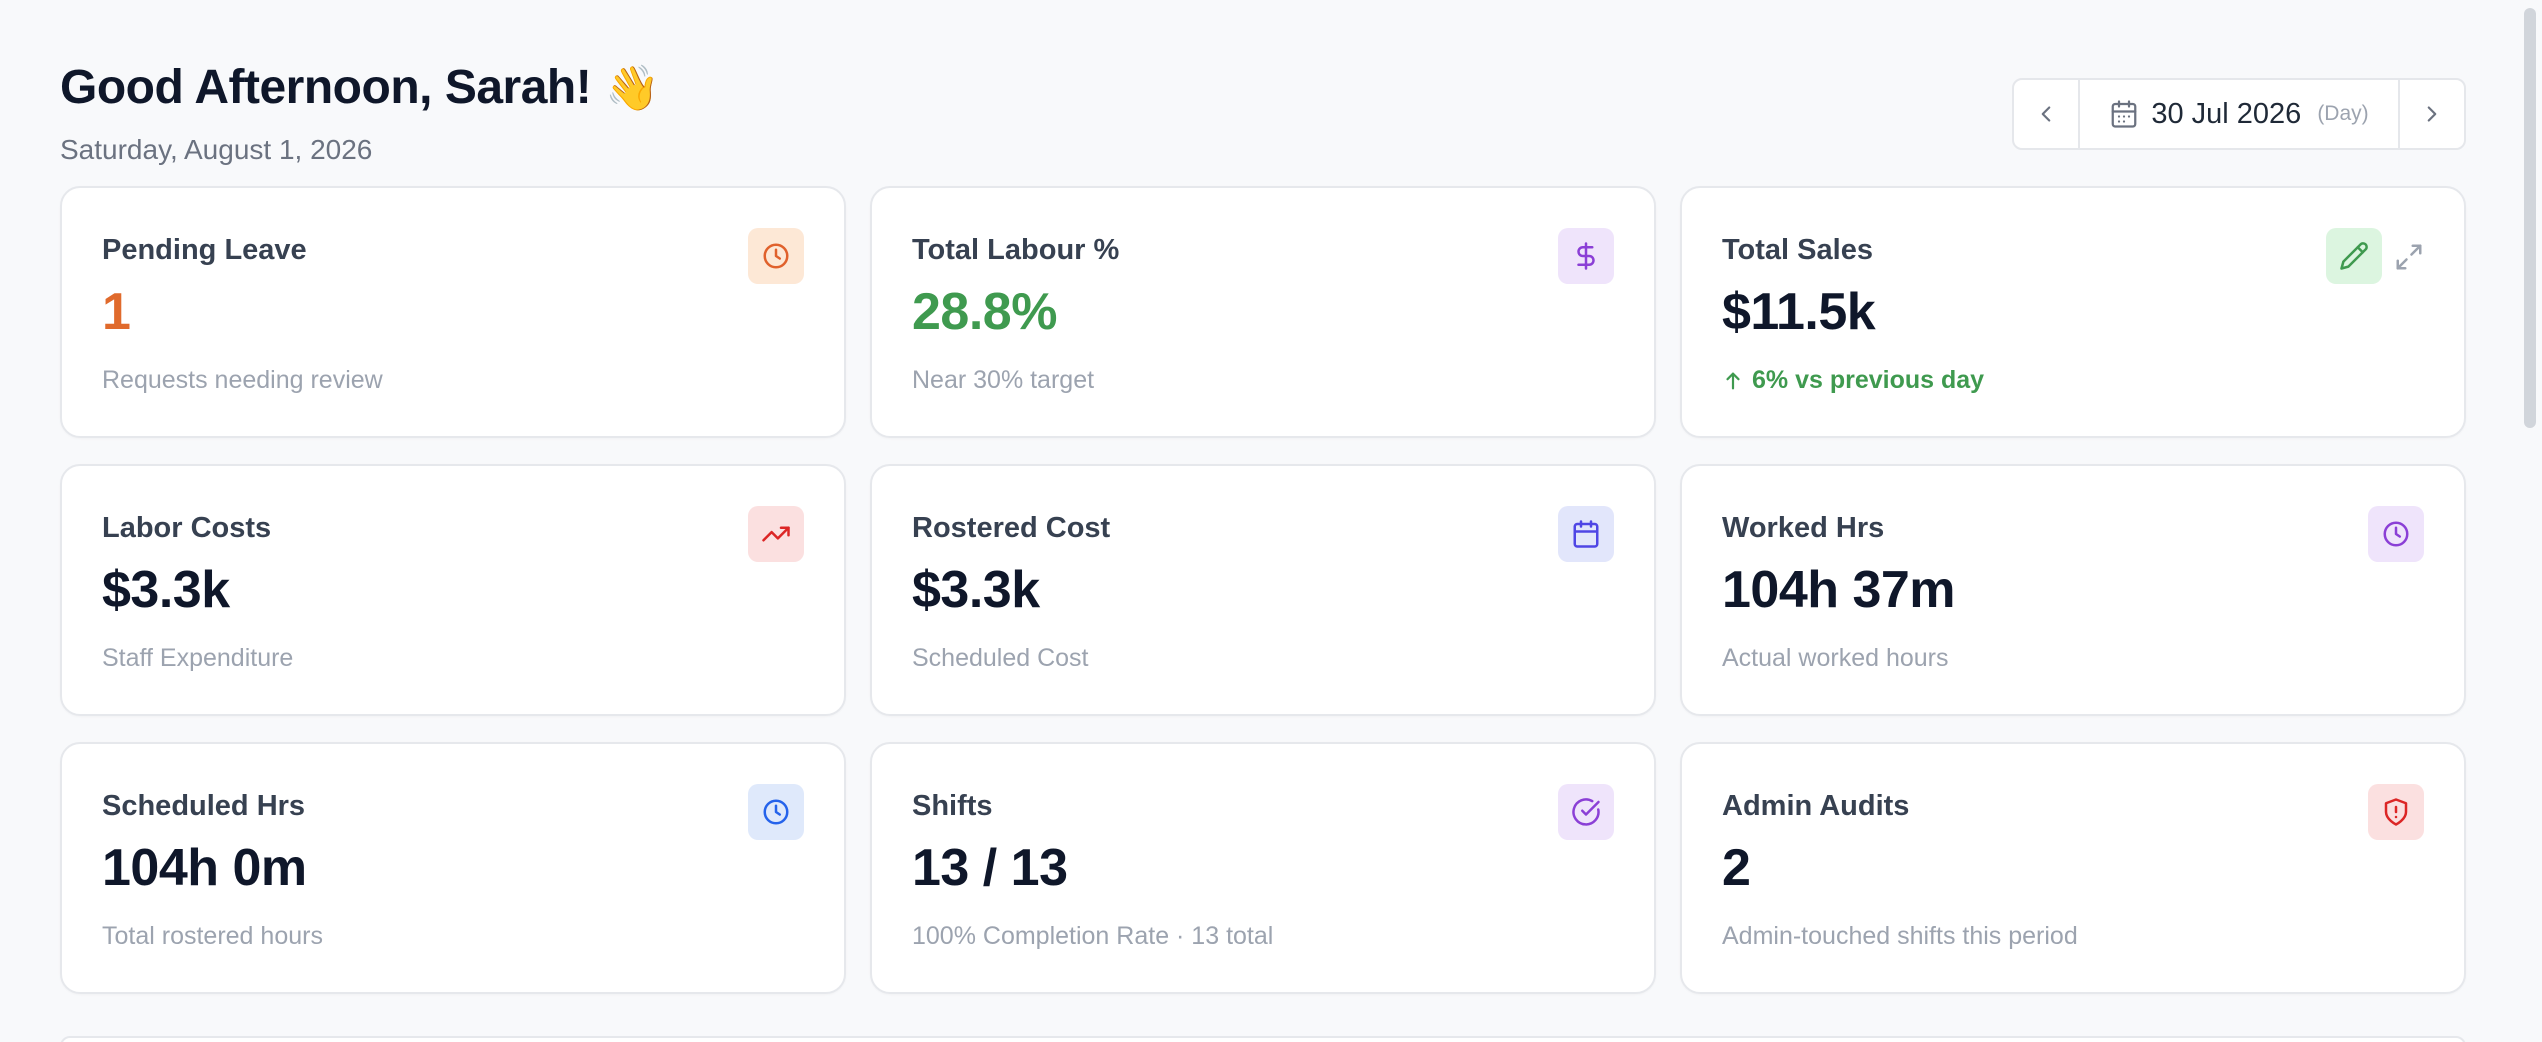 Image resolution: width=2542 pixels, height=1042 pixels. What do you see at coordinates (2343, 113) in the screenshot?
I see `date-mode-label: (Day)` at bounding box center [2343, 113].